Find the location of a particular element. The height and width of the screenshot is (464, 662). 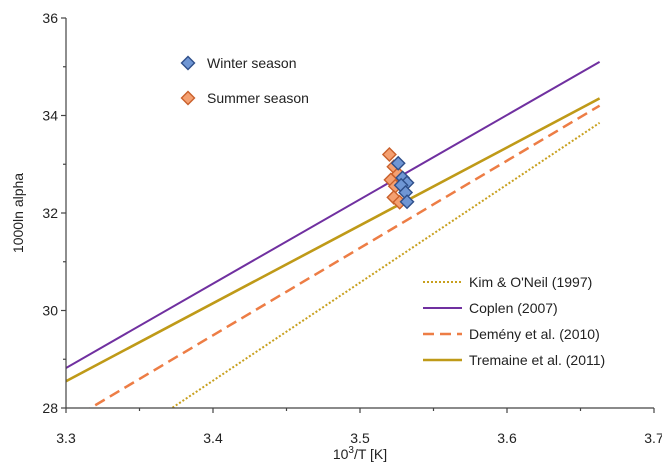

x-tick-label-4: 3.7 is located at coordinates (653, 438).